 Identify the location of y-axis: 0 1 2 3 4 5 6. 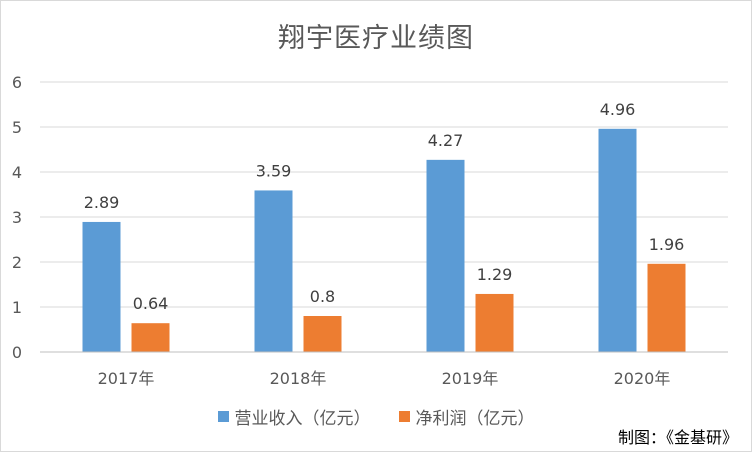
(17, 217).